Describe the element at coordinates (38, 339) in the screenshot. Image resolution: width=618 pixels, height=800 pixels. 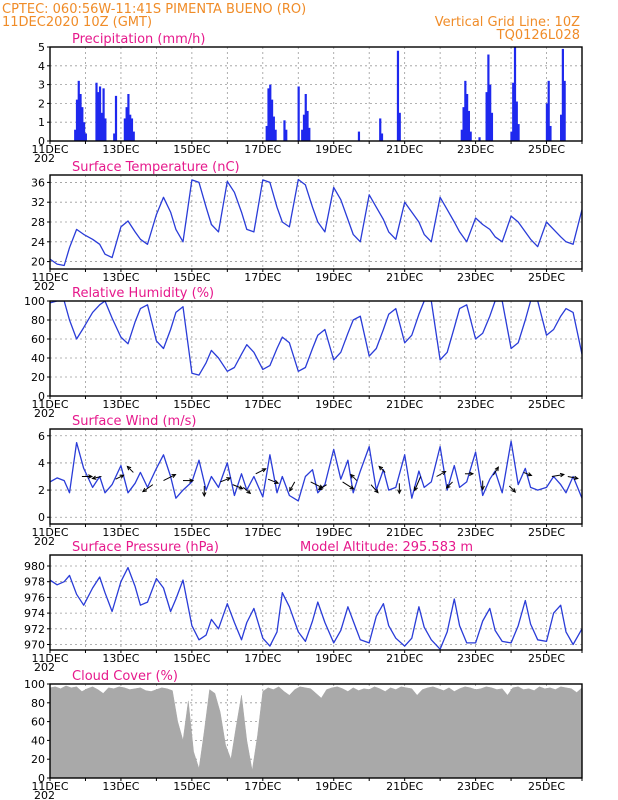
I see `y-tick-label: 60` at that location.